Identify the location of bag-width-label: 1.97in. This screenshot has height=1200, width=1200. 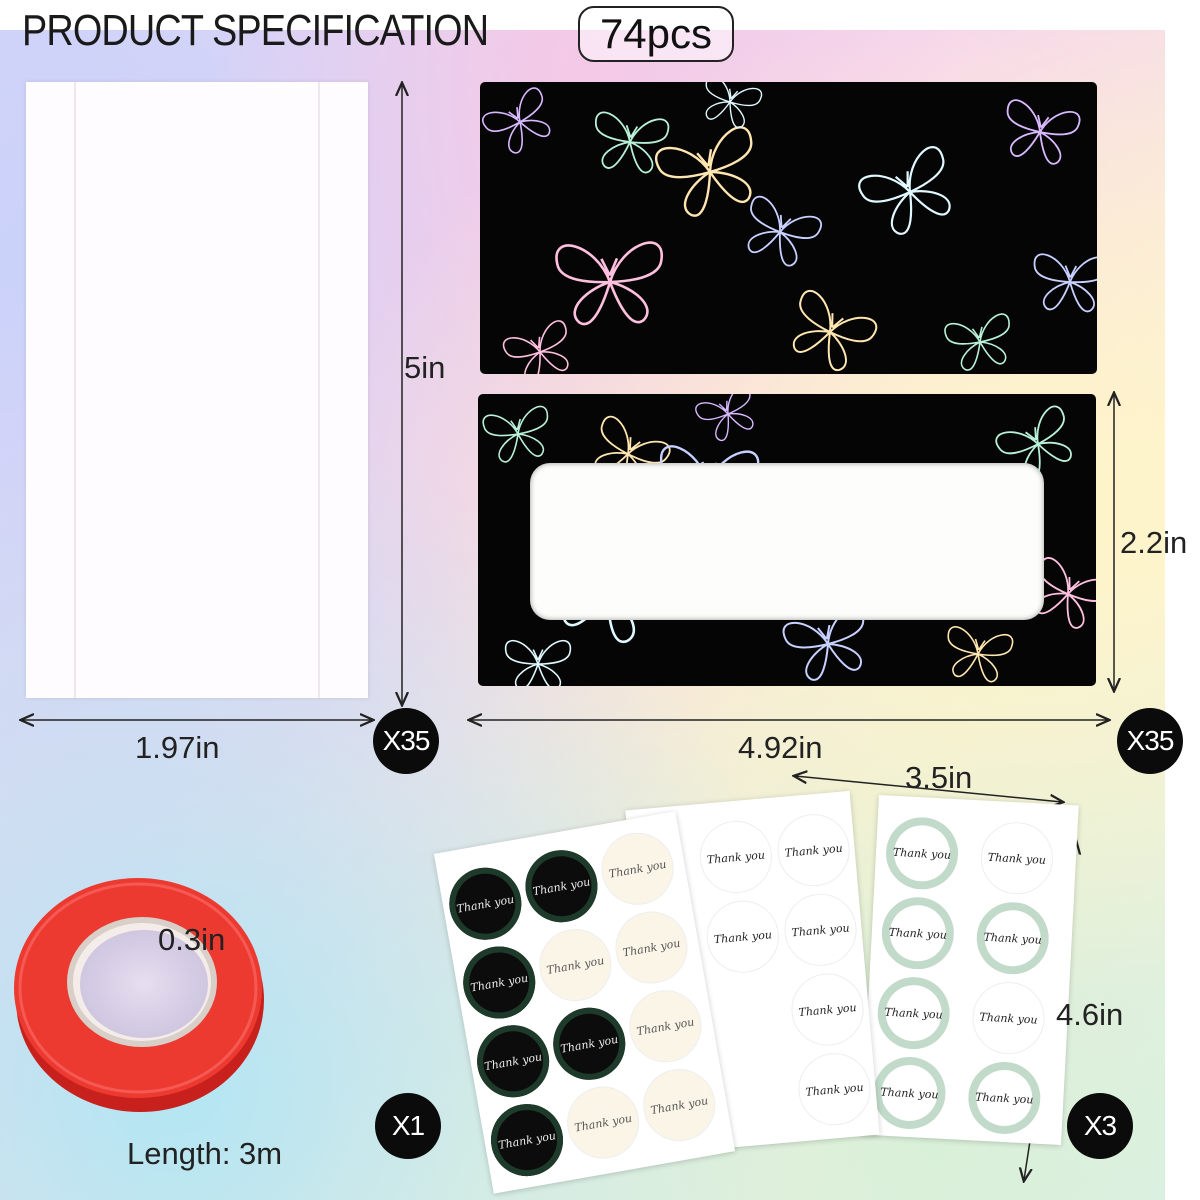
(177, 747).